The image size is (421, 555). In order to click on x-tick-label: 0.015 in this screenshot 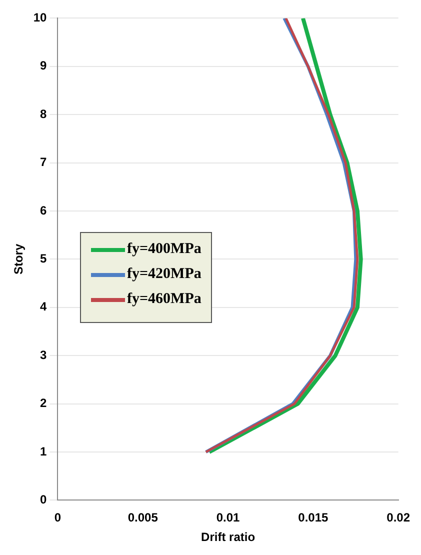, I will do `click(313, 517)`.